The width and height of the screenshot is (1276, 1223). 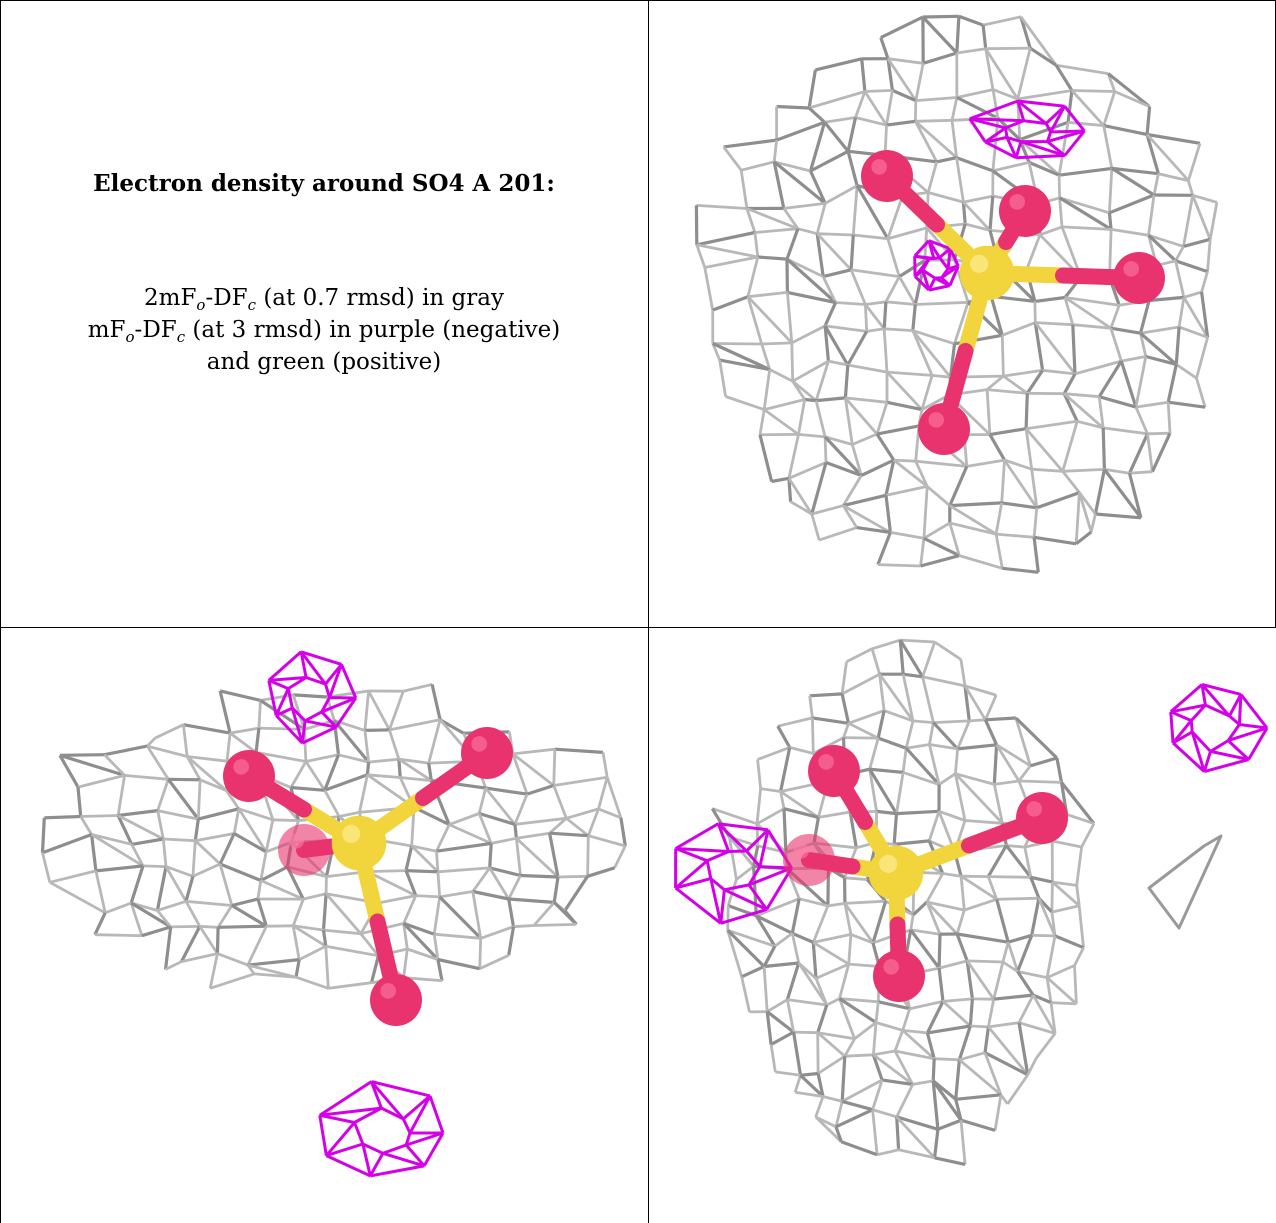 What do you see at coordinates (834, 771) in the screenshot?
I see `oxygen-atom` at bounding box center [834, 771].